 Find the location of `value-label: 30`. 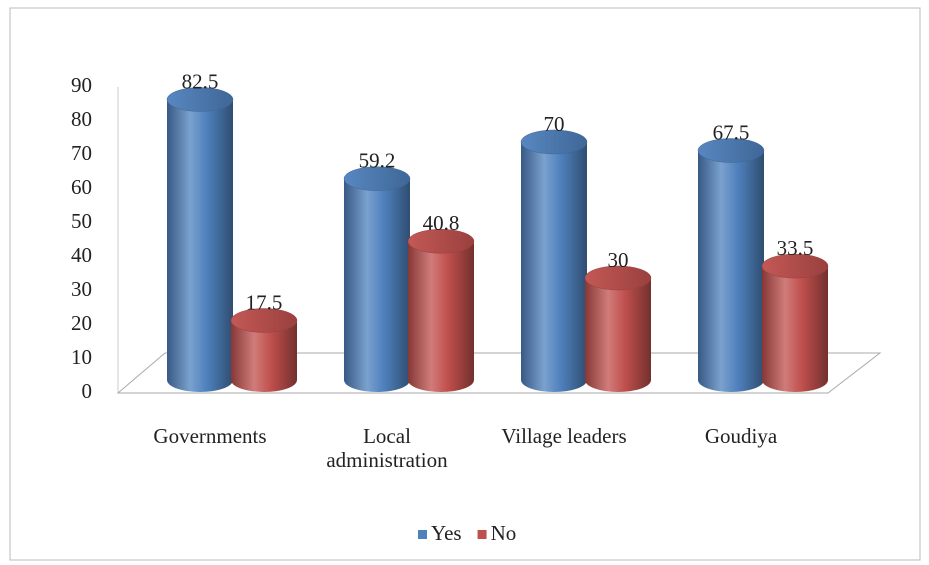

value-label: 30 is located at coordinates (618, 260).